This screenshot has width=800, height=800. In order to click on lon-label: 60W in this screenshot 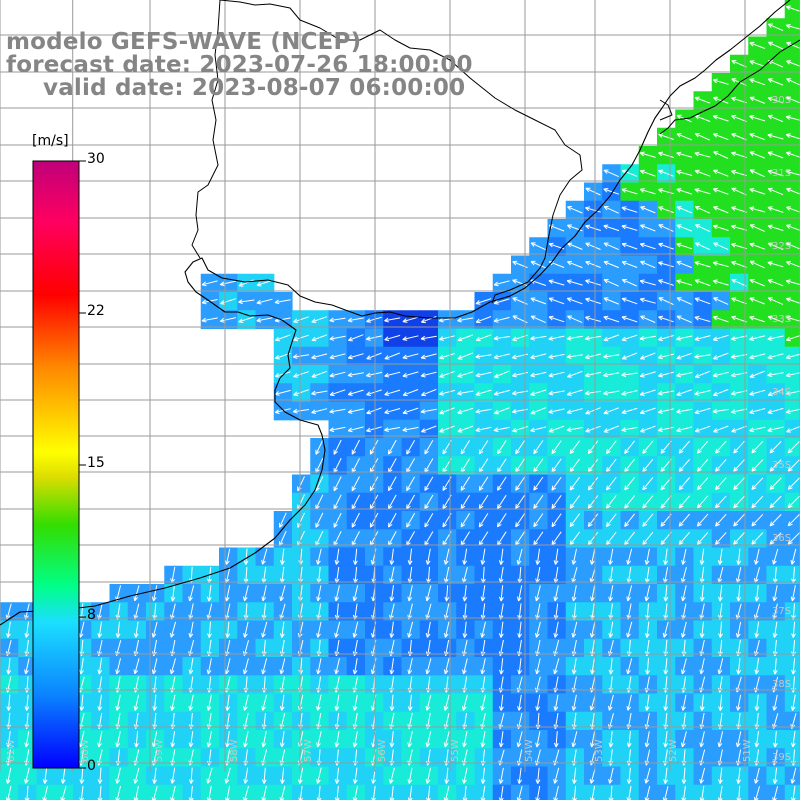, I will do `click(85, 750)`.